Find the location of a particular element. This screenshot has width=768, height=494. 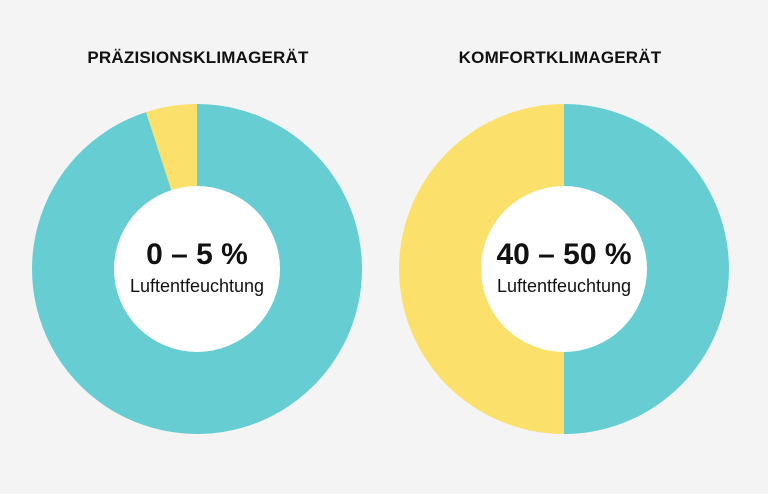

donut-hole-precision is located at coordinates (197, 269).